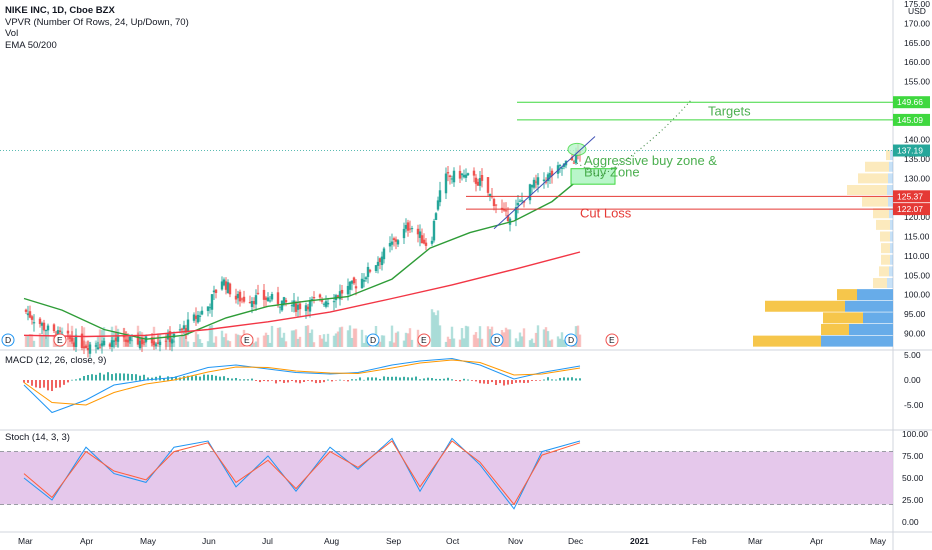 This screenshot has width=932, height=550. I want to click on stoch-band, so click(446, 478).